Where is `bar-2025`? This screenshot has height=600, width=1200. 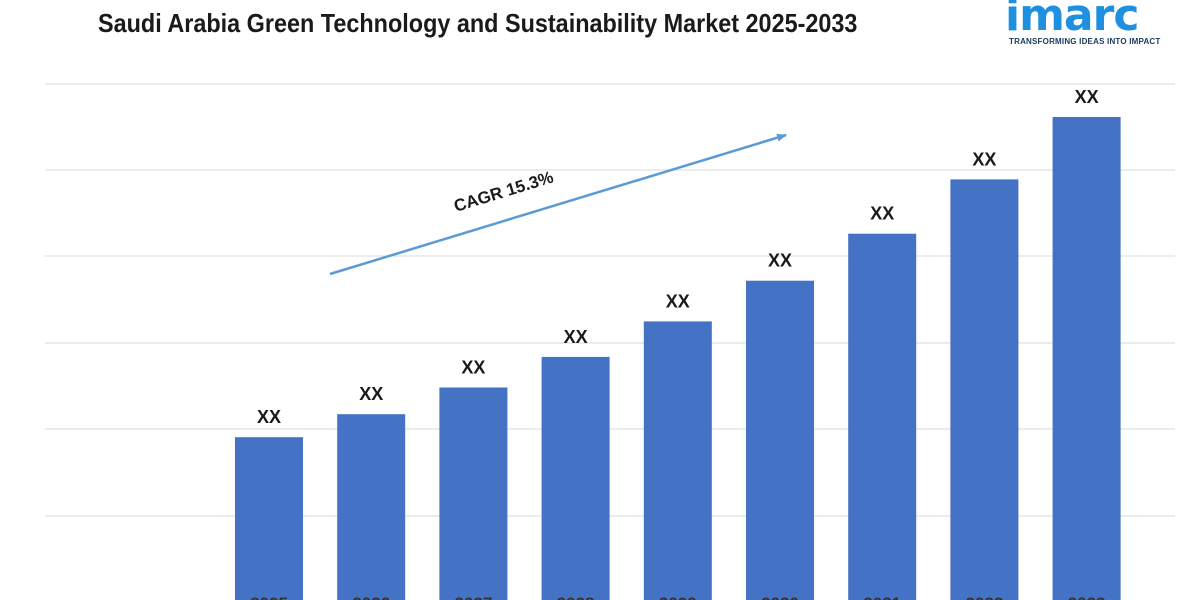 bar-2025 is located at coordinates (269, 518).